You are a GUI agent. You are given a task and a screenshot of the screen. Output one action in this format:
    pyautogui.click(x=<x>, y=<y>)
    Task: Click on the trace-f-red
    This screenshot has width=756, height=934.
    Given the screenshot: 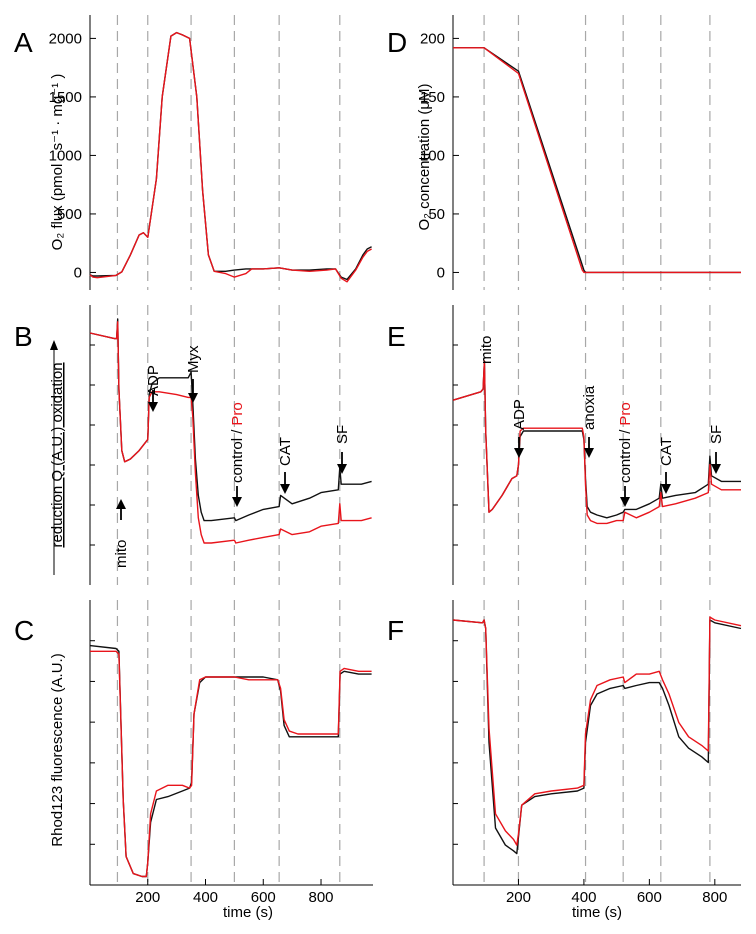 What is the action you would take?
    pyautogui.click(x=597, y=731)
    